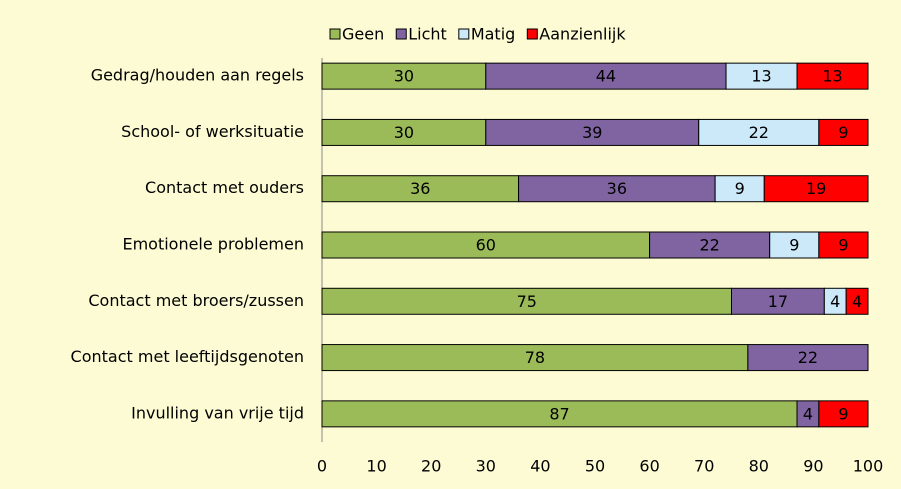  What do you see at coordinates (582, 34) in the screenshot?
I see `legend-label: Aanzienlijk` at bounding box center [582, 34].